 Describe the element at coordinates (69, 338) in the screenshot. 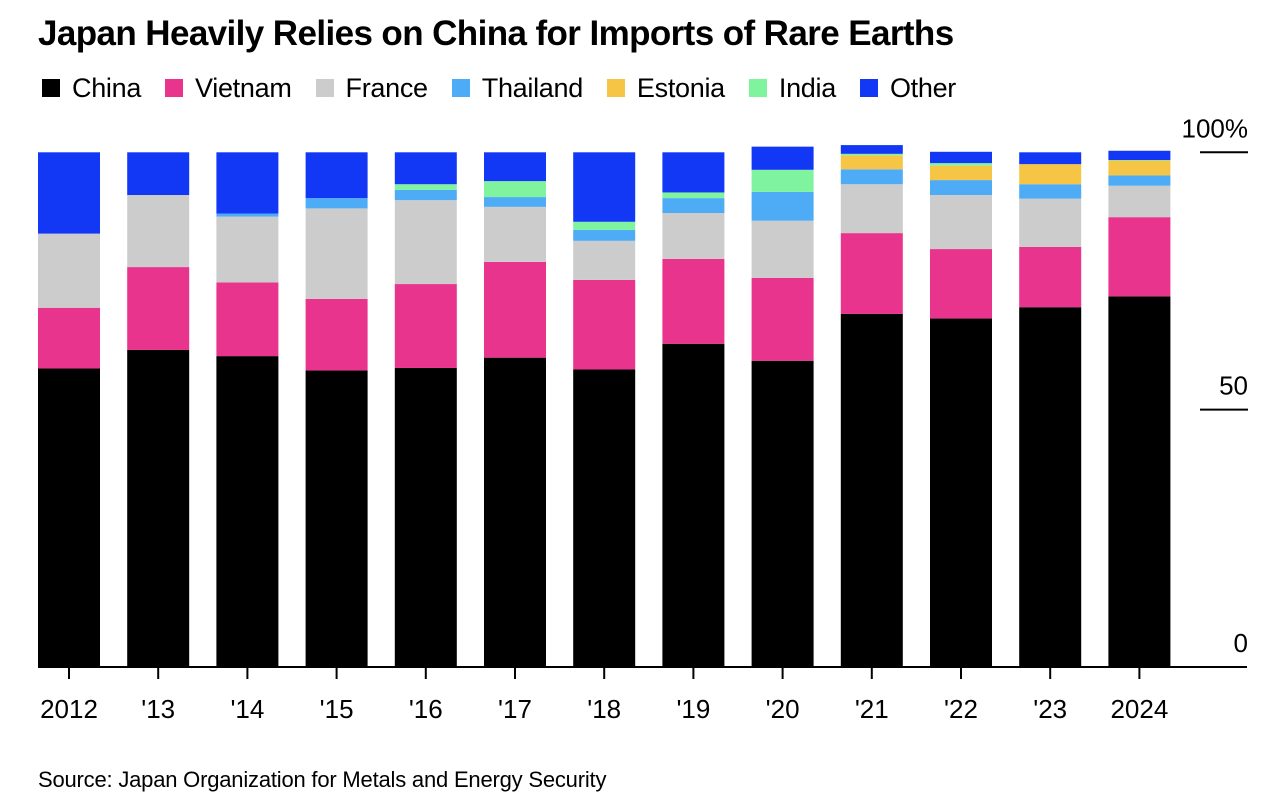

I see `bar-segment-vietnam-2012` at that location.